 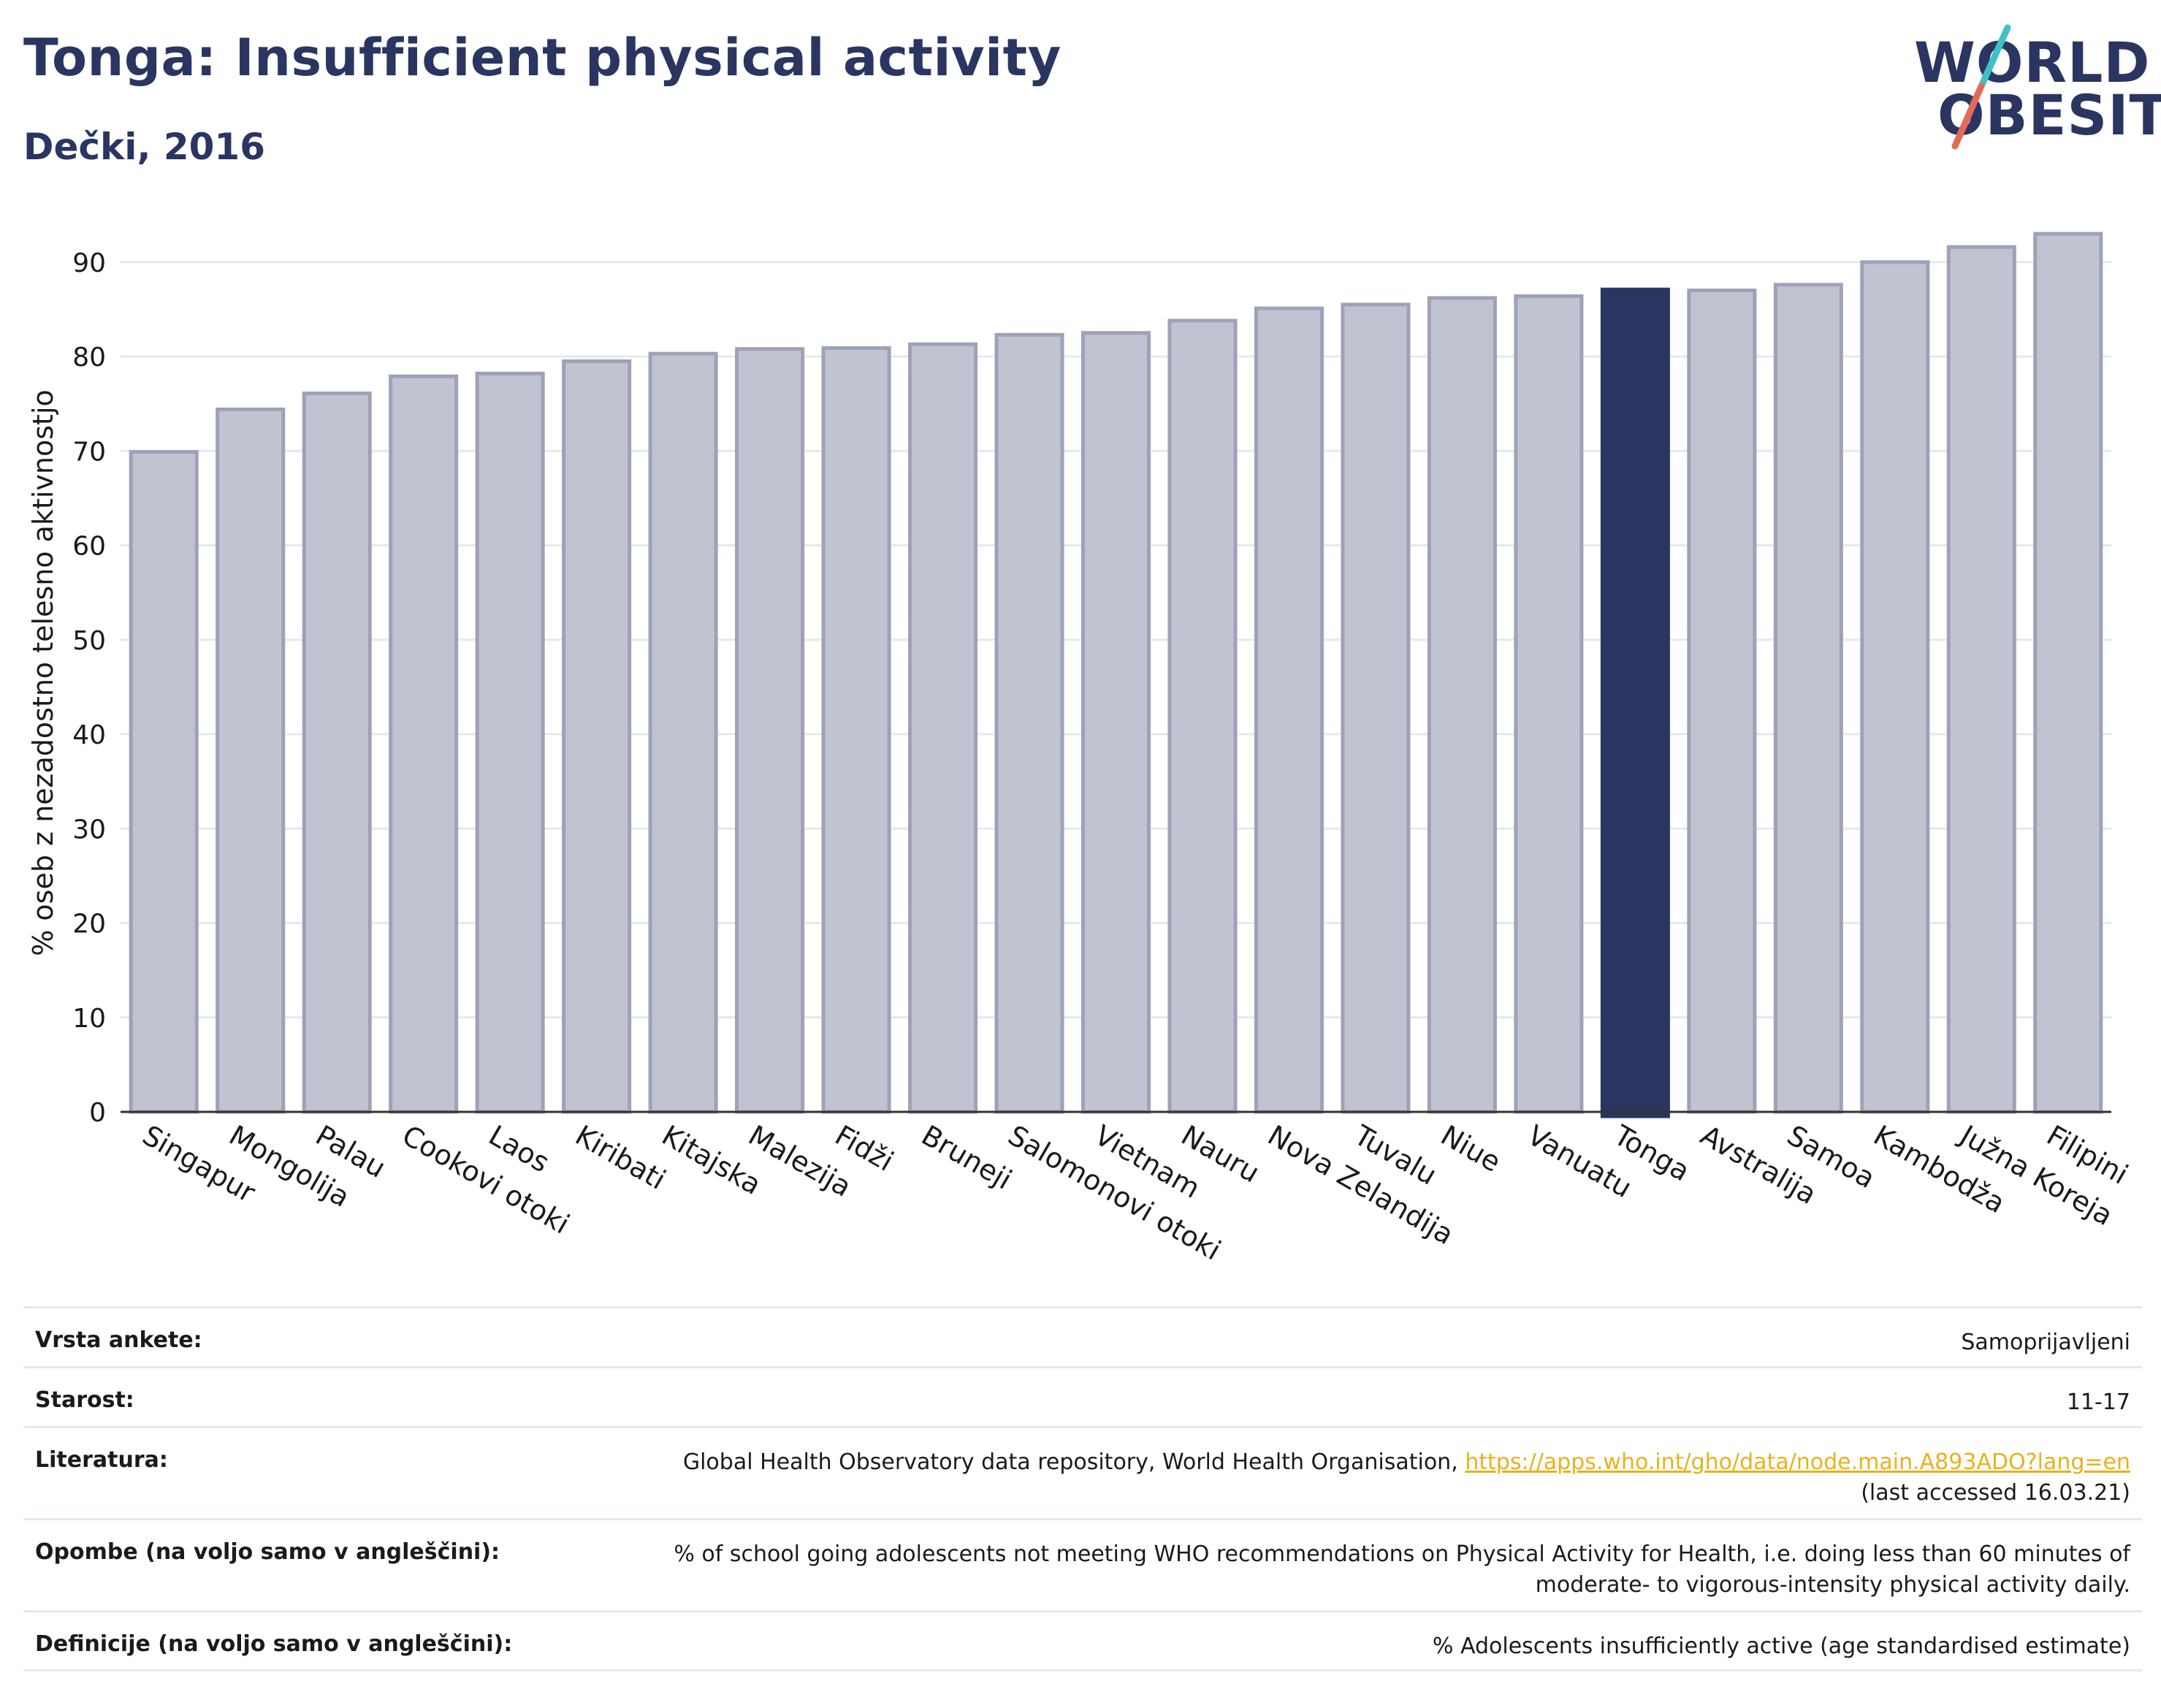 What do you see at coordinates (683, 732) in the screenshot?
I see `bar-kitajska` at bounding box center [683, 732].